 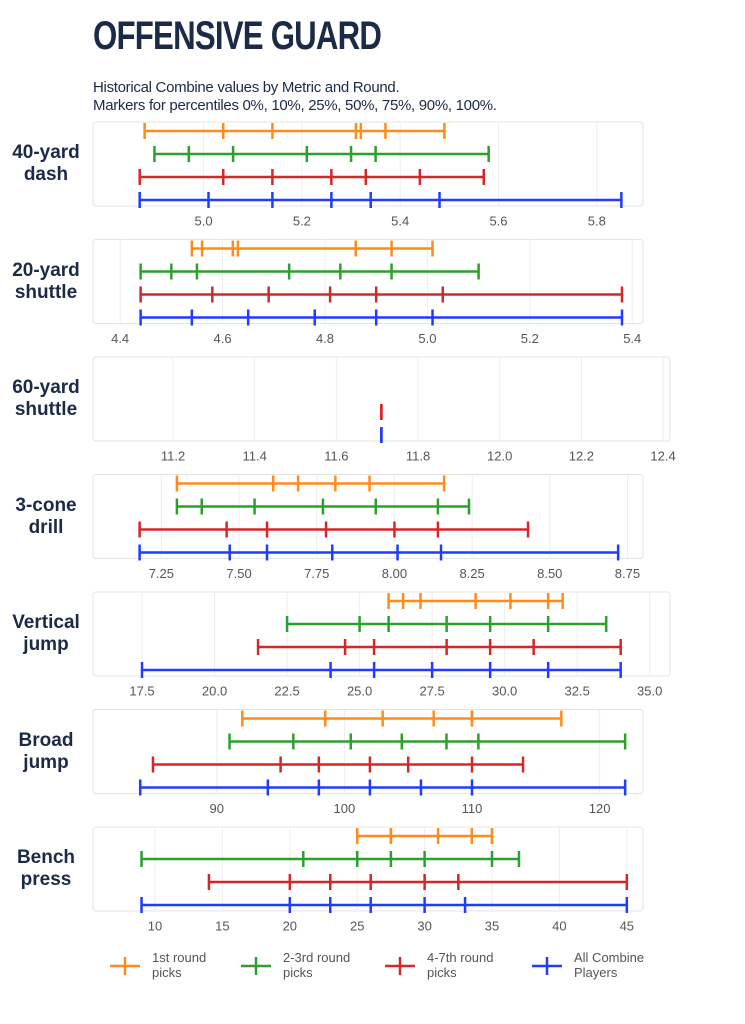 I want to click on x-tick-label: 100, so click(x=345, y=808).